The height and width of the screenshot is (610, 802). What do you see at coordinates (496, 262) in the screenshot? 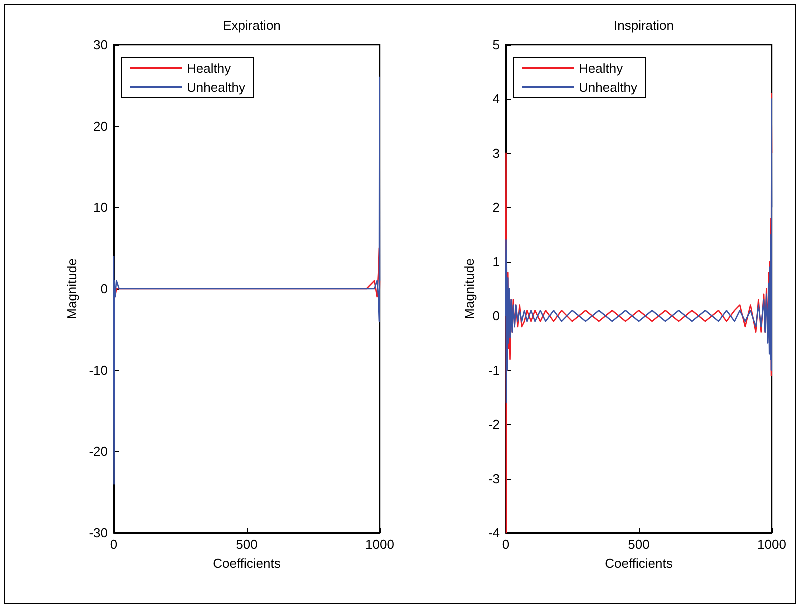
I see `y-tick-label: 1` at bounding box center [496, 262].